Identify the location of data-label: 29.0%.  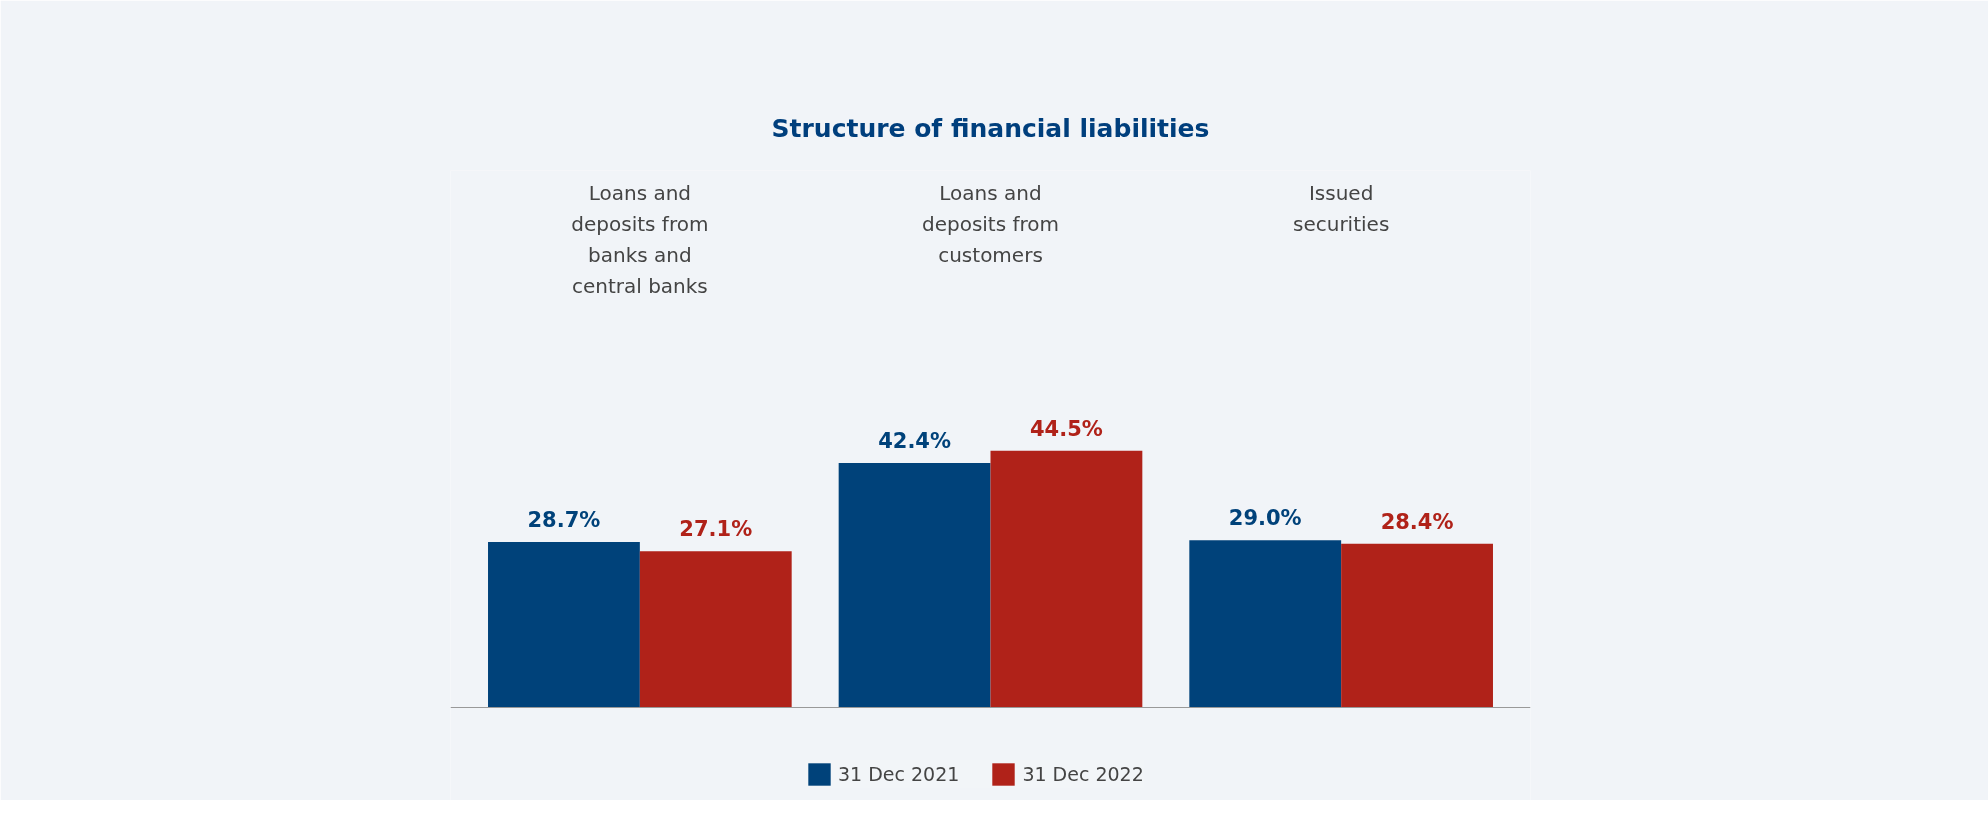
(1265, 518).